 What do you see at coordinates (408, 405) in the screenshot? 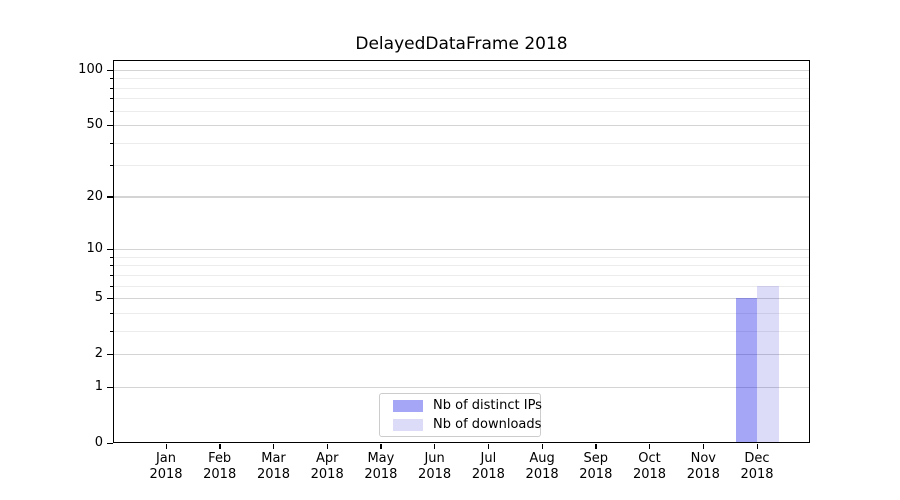
I see `legend-swatch-distinct-ips` at bounding box center [408, 405].